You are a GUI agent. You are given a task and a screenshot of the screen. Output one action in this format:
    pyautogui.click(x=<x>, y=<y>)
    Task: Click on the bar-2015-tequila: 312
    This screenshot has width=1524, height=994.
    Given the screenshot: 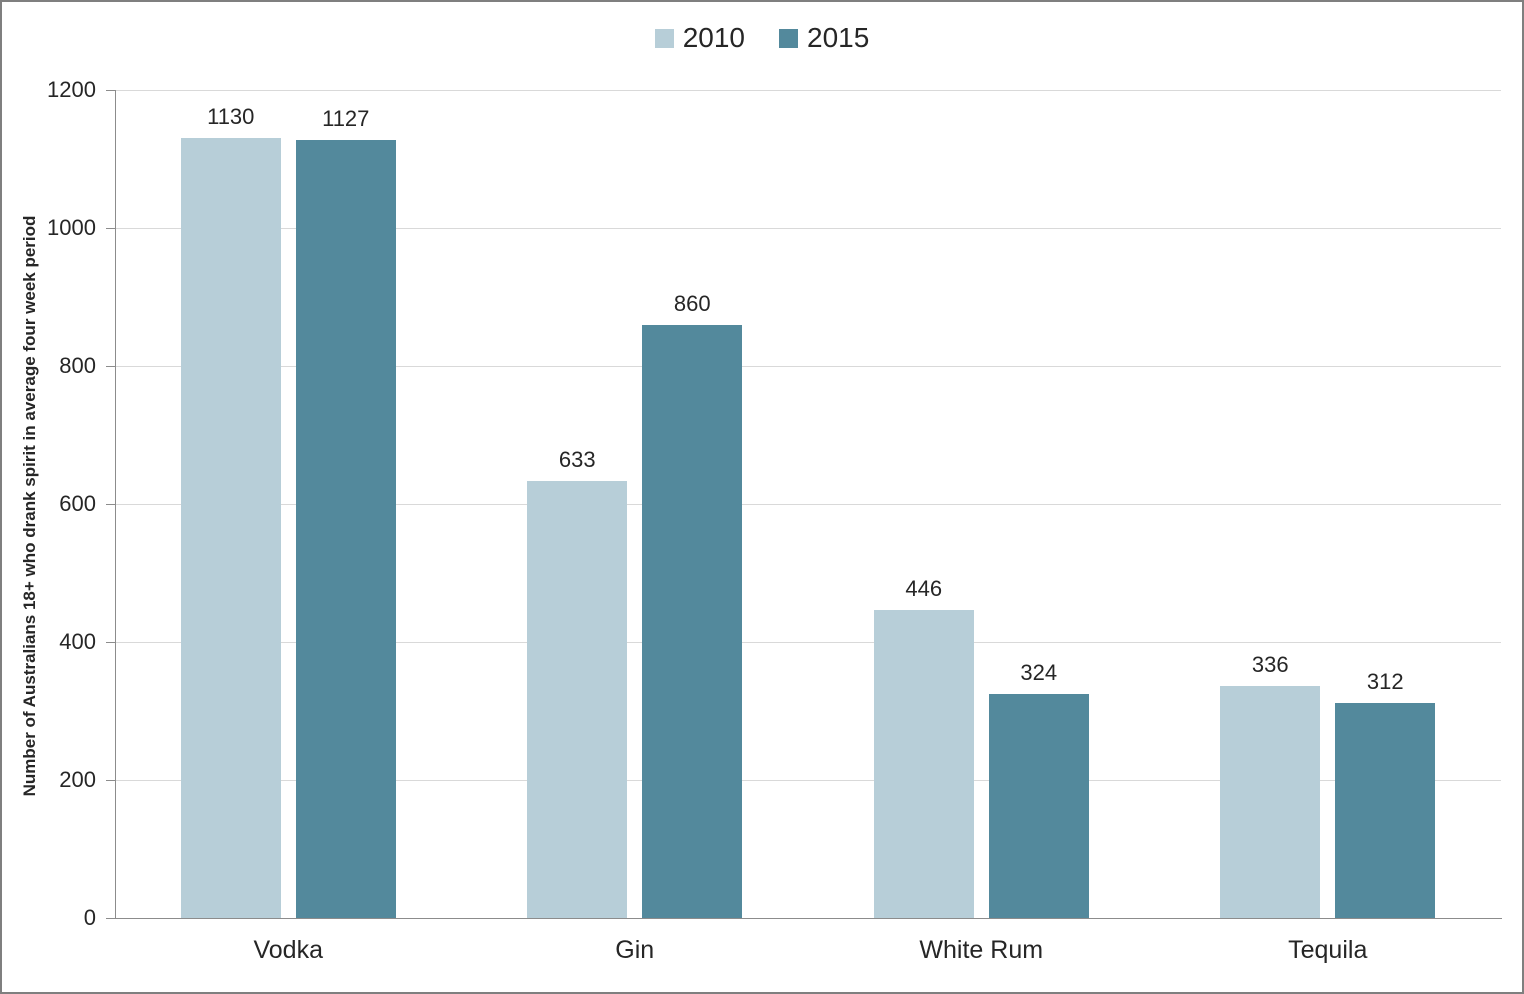 What is the action you would take?
    pyautogui.click(x=1385, y=793)
    